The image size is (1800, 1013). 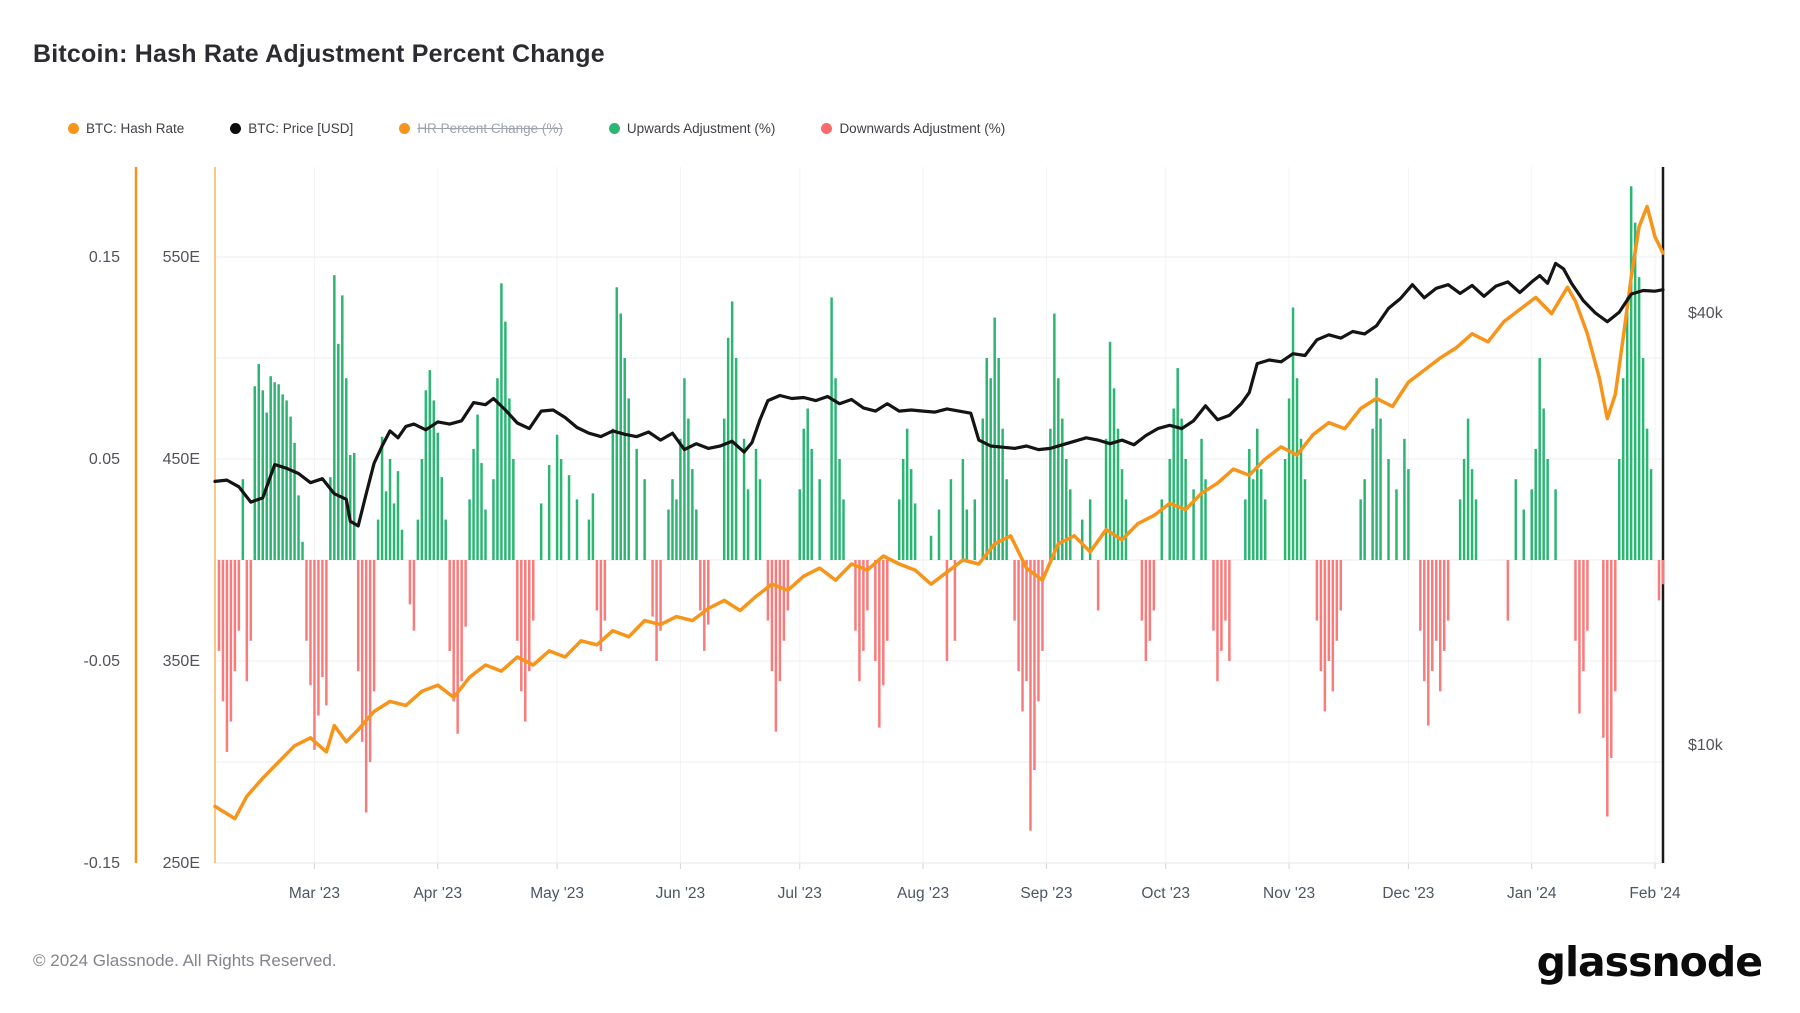 What do you see at coordinates (102, 661) in the screenshot?
I see `percent-tick-label: -0.05` at bounding box center [102, 661].